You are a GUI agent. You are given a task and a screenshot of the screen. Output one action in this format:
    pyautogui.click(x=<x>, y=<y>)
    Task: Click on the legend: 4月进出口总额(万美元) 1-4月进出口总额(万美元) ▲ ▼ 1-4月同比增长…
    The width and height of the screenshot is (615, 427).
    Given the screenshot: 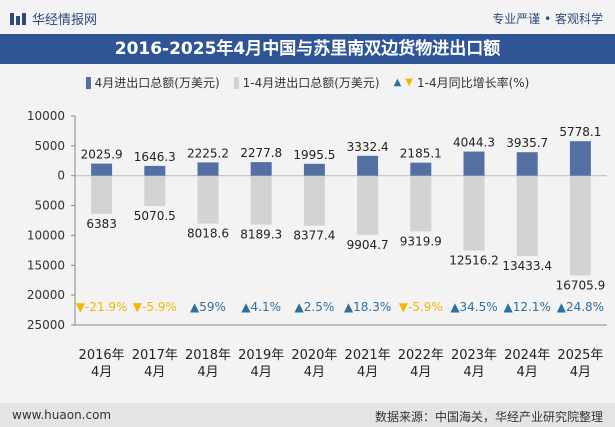 What is the action you would take?
    pyautogui.click(x=307, y=82)
    